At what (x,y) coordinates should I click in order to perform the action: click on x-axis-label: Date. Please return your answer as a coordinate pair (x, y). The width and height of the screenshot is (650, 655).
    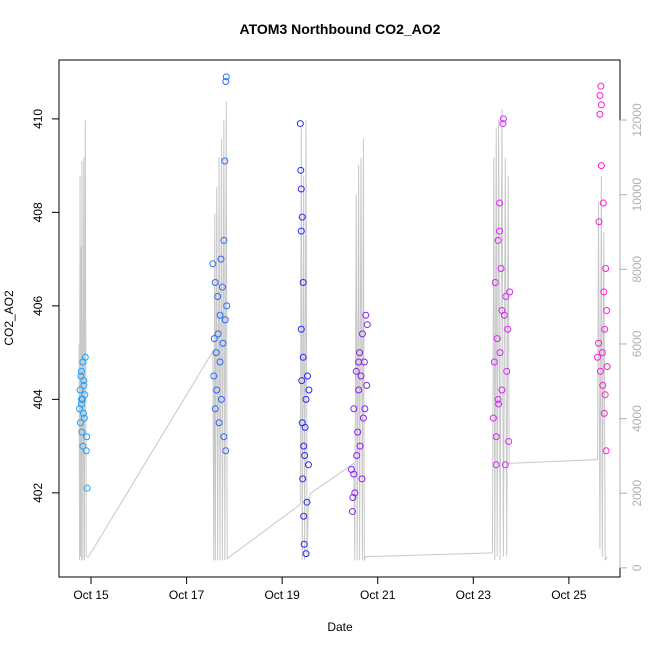
    Looking at the image, I should click on (340, 627).